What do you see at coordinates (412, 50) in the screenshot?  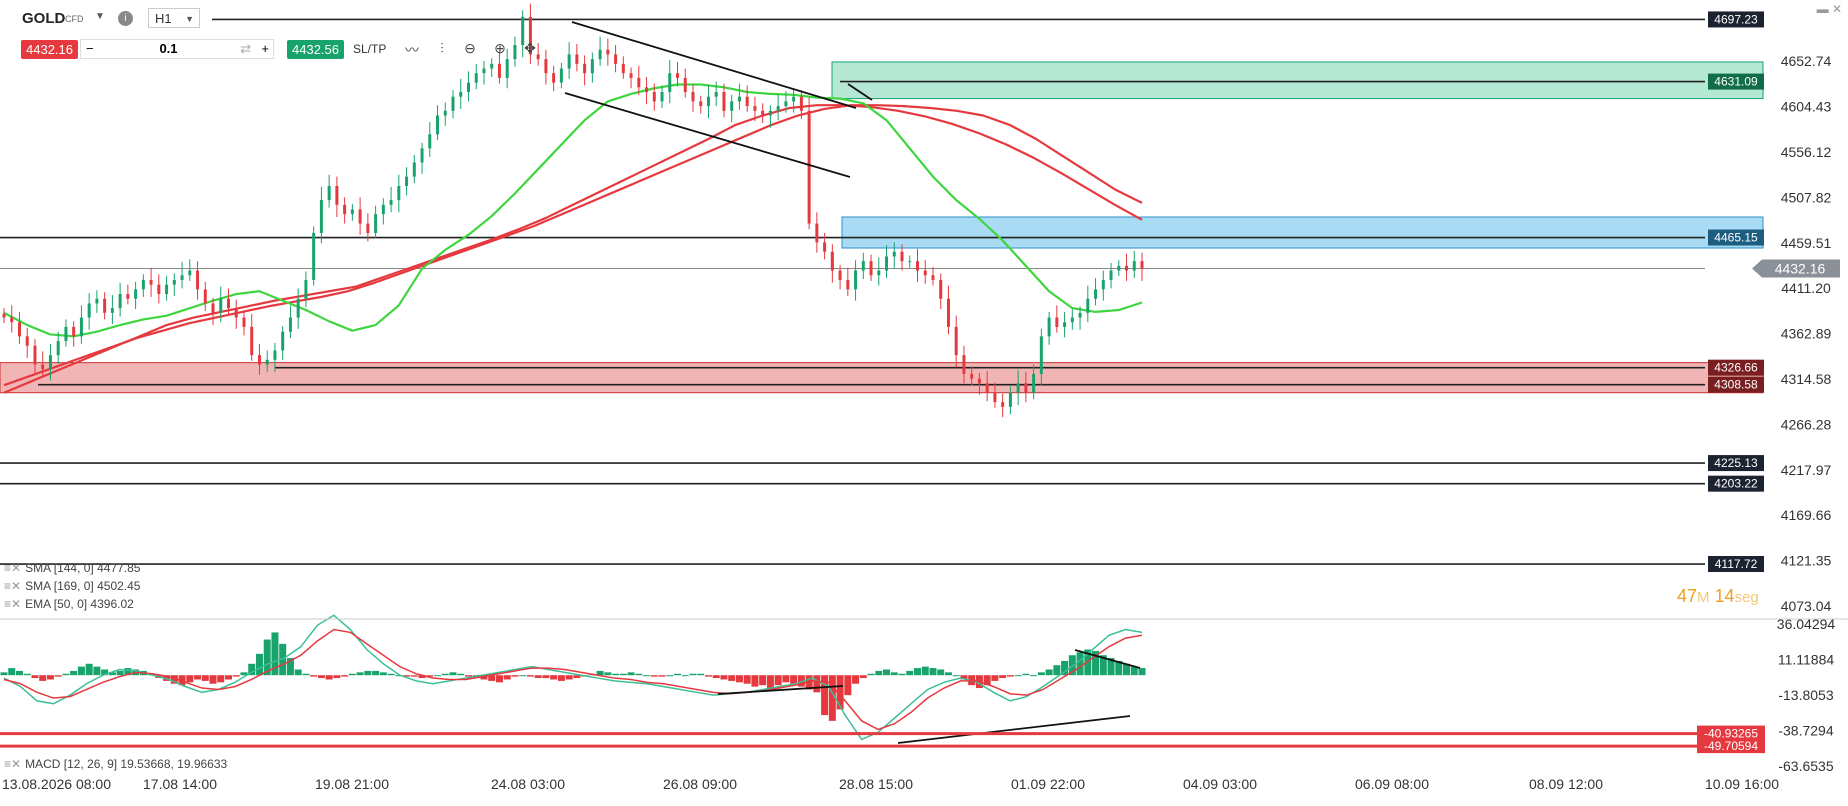 I see `line-chart-icon: 〰` at bounding box center [412, 50].